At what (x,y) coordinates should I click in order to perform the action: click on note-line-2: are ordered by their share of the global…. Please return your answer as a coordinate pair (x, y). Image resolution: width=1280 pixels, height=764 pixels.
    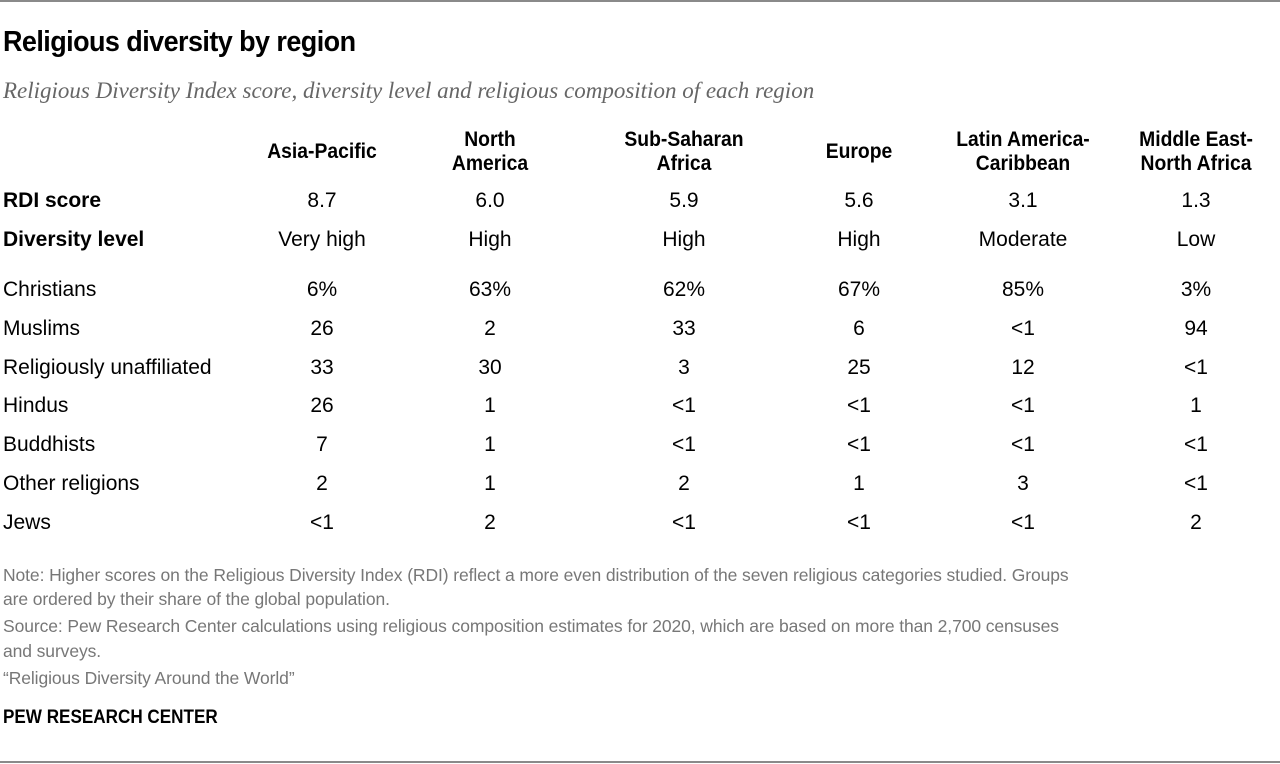
    Looking at the image, I should click on (196, 599).